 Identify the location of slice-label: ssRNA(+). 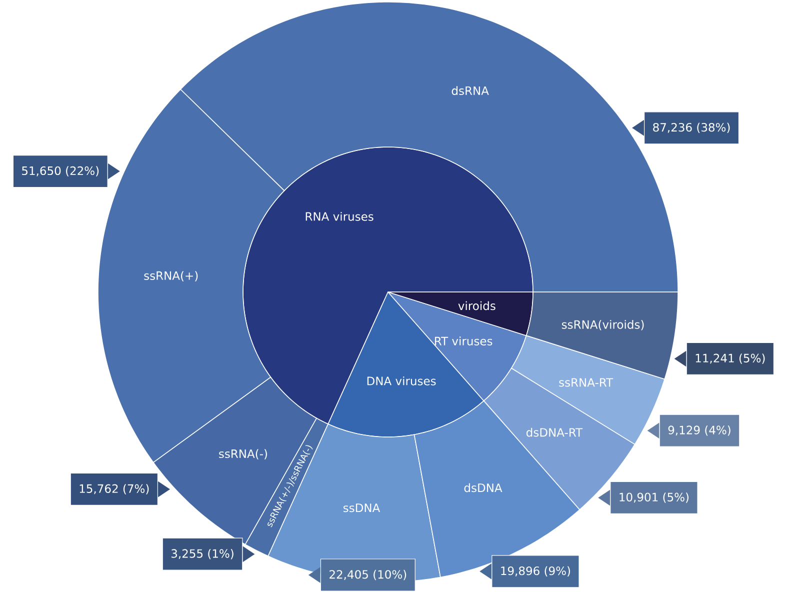
(171, 276).